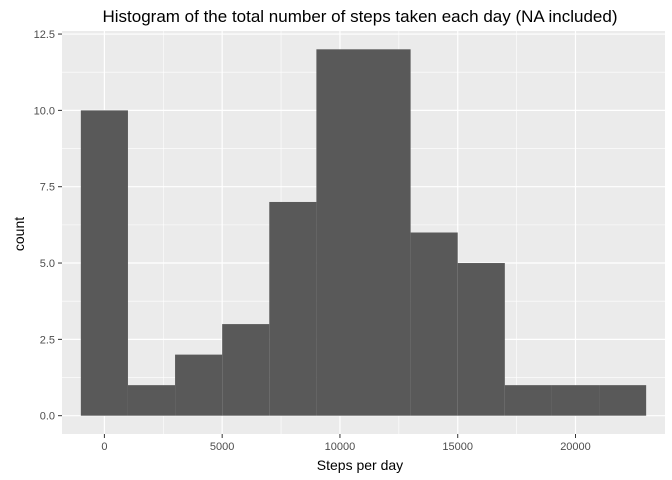 The image size is (672, 480). What do you see at coordinates (47, 264) in the screenshot?
I see `y-tick-label: 5.0` at bounding box center [47, 264].